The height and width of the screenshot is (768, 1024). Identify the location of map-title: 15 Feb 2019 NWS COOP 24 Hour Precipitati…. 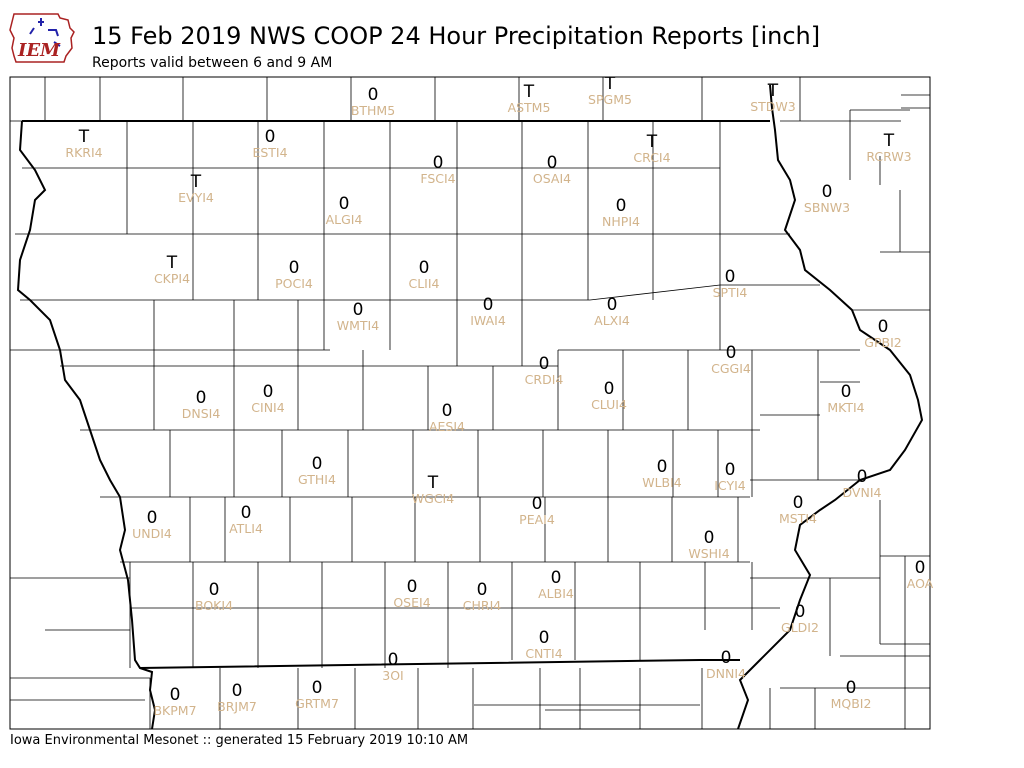
(456, 36).